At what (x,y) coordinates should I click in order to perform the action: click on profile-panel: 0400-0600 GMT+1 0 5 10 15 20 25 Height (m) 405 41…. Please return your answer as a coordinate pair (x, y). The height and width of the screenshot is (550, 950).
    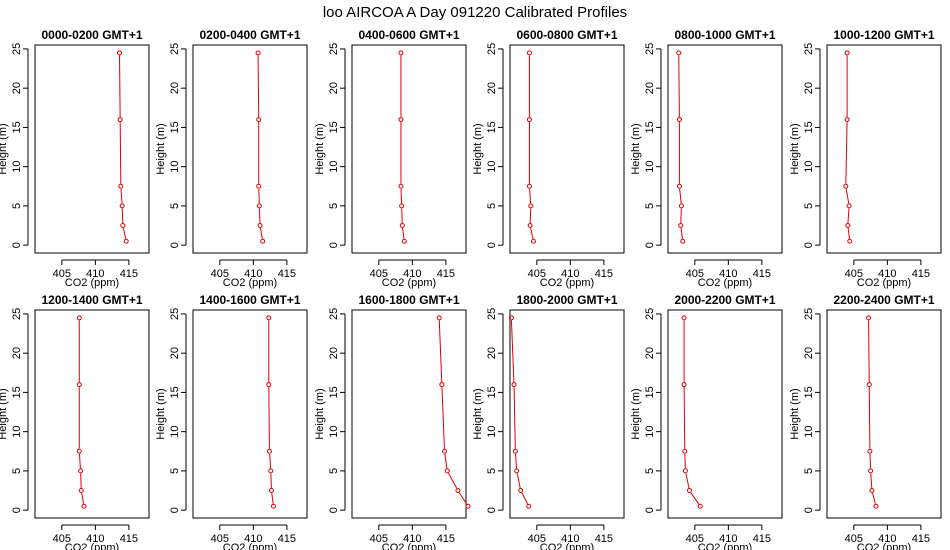
    Looking at the image, I should click on (390, 158).